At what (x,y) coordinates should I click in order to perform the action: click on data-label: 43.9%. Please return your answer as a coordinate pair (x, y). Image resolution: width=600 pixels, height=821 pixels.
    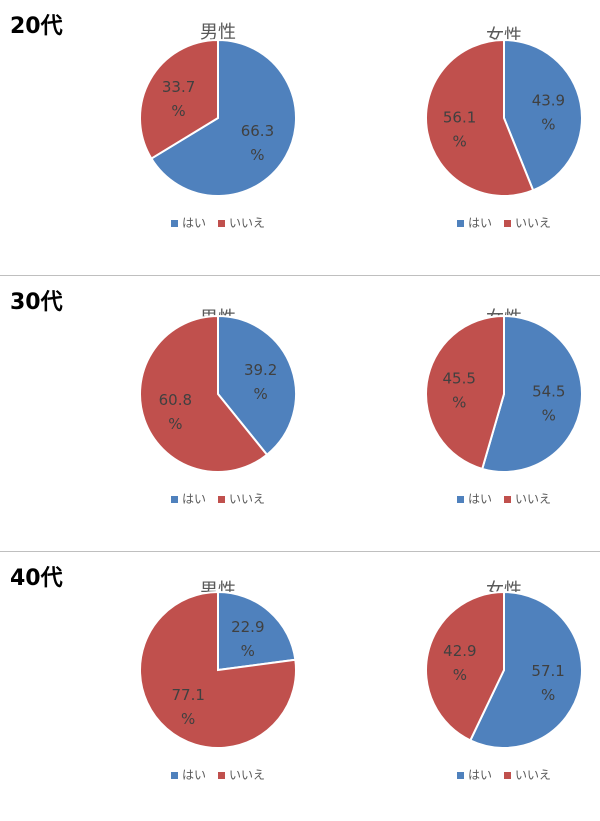
    Looking at the image, I should click on (548, 112).